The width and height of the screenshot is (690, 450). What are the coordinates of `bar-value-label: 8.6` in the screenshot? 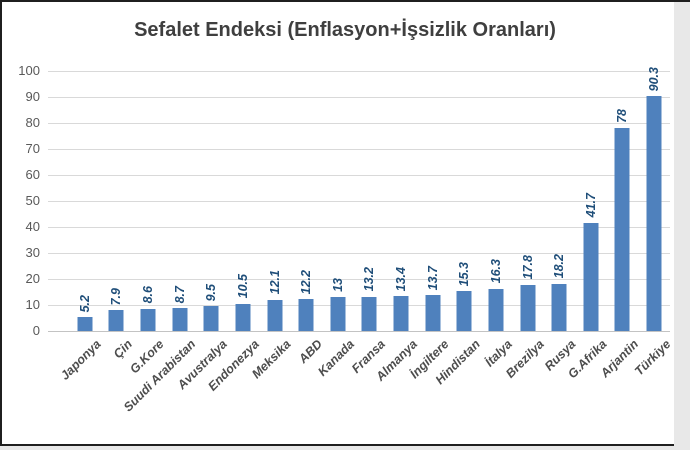 It's located at (148, 295).